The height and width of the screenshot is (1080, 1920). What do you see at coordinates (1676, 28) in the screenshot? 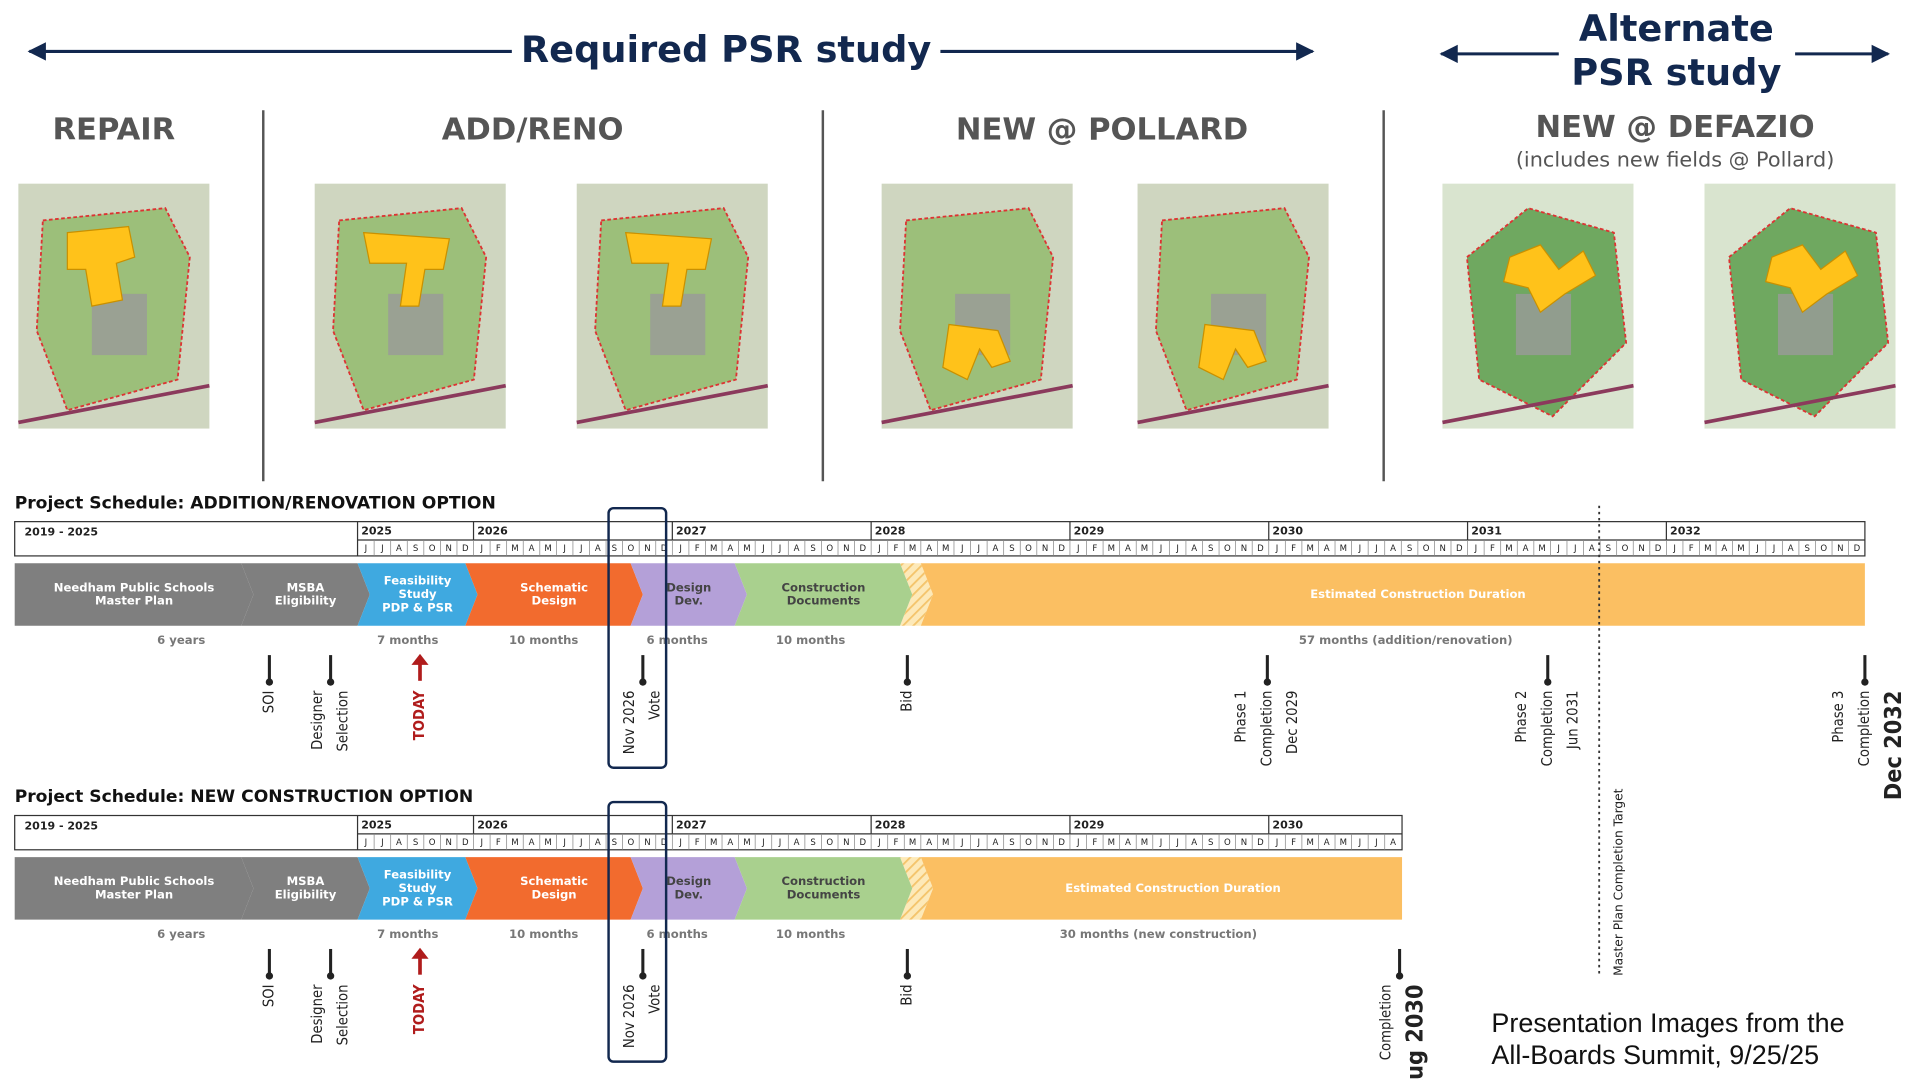
I see `alternate-title: Alternate` at bounding box center [1676, 28].